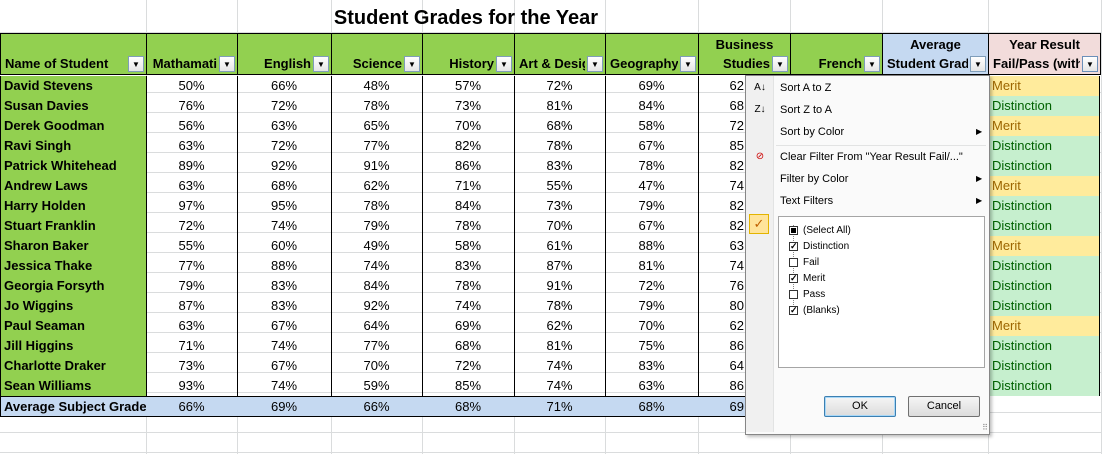 This screenshot has width=1102, height=454. Describe the element at coordinates (377, 126) in the screenshot. I see `score-cell: 65%` at that location.